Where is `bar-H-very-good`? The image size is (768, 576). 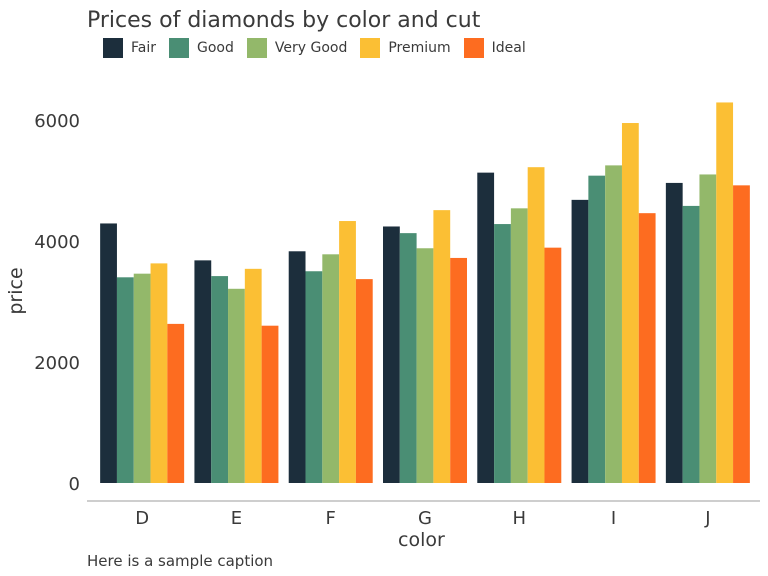 bar-H-very-good is located at coordinates (519, 345).